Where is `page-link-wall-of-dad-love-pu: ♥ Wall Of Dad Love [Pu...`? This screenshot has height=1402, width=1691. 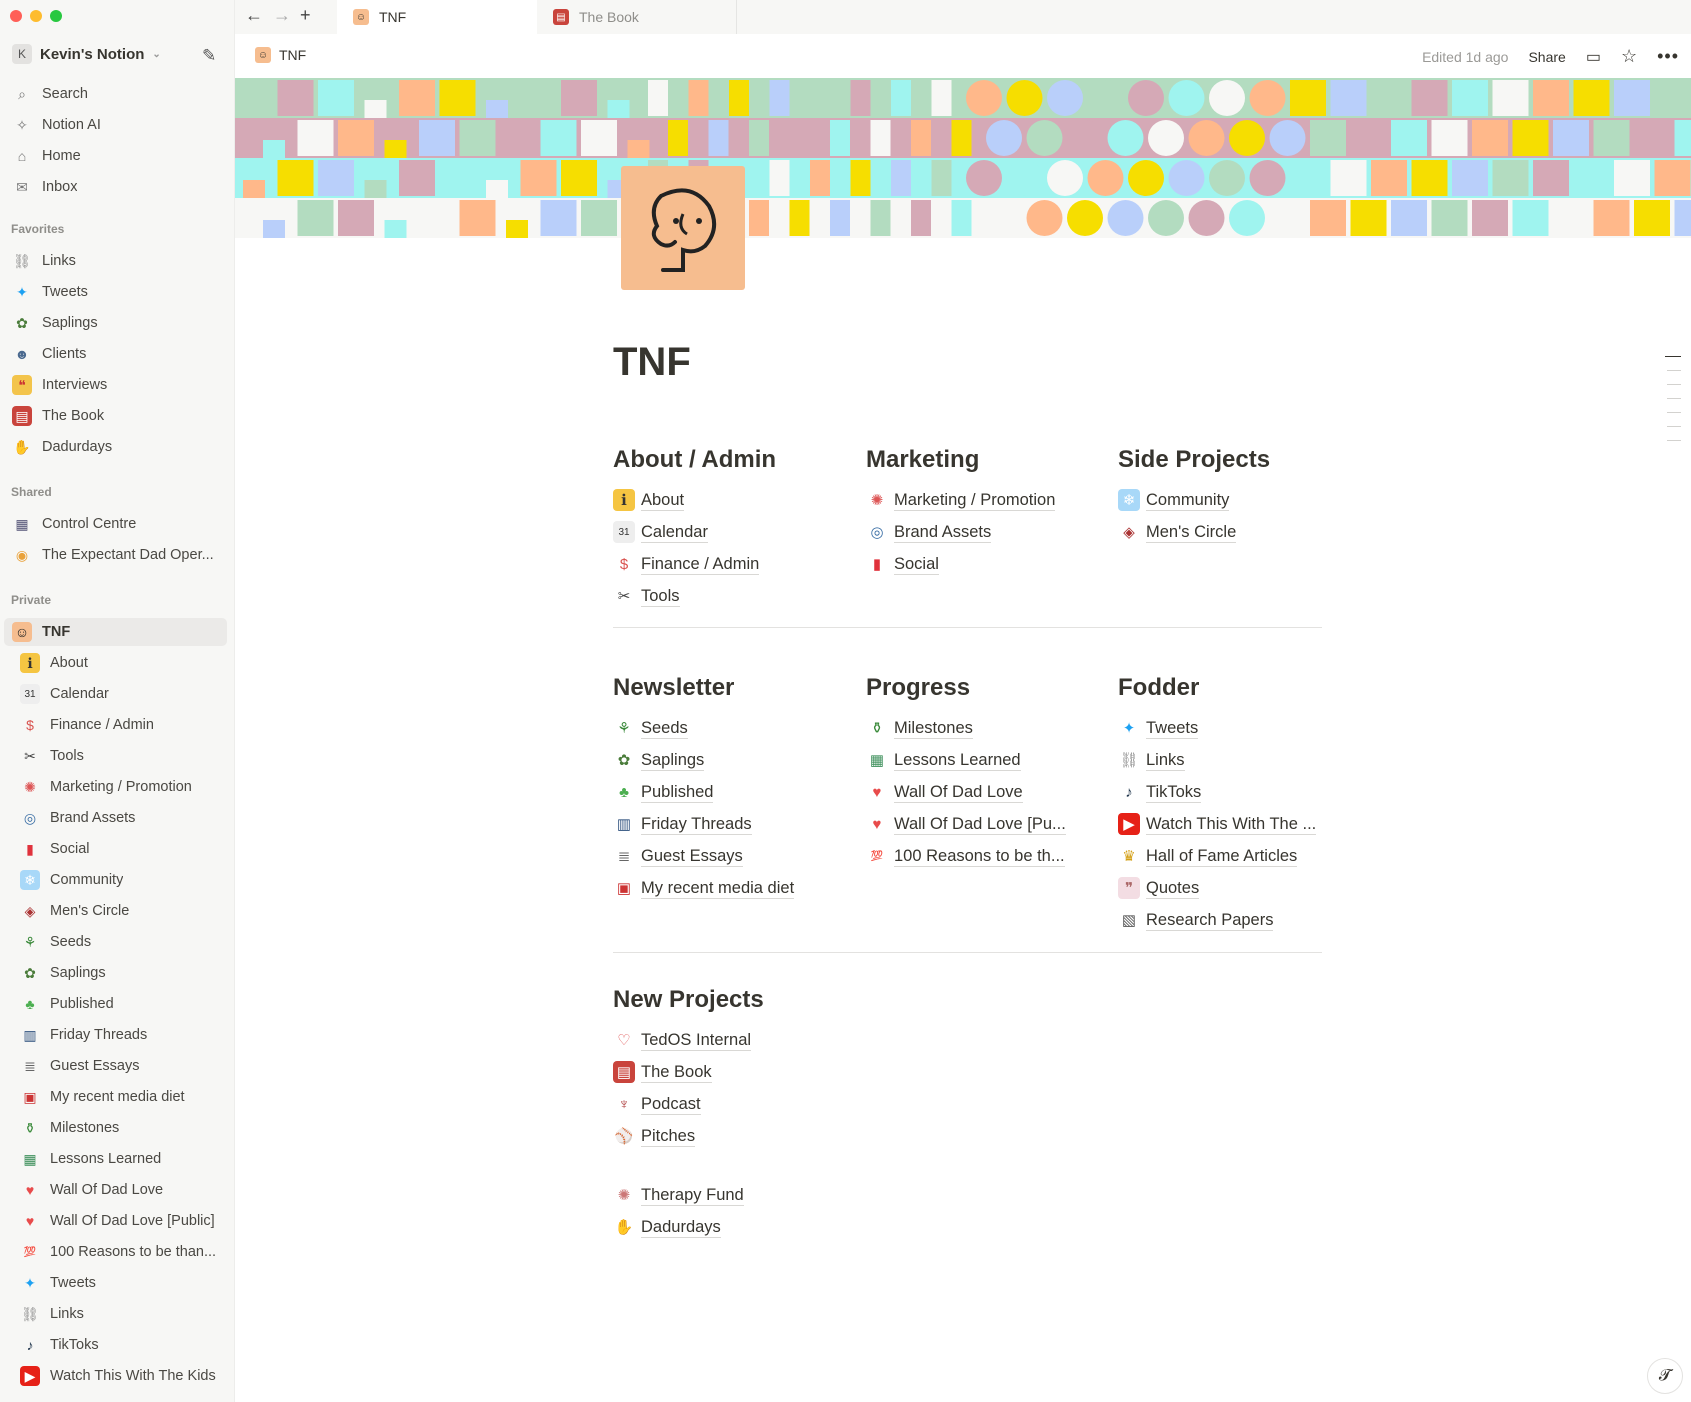 page-link-wall-of-dad-love-pu: ♥ Wall Of Dad Love [Pu... is located at coordinates (992, 824).